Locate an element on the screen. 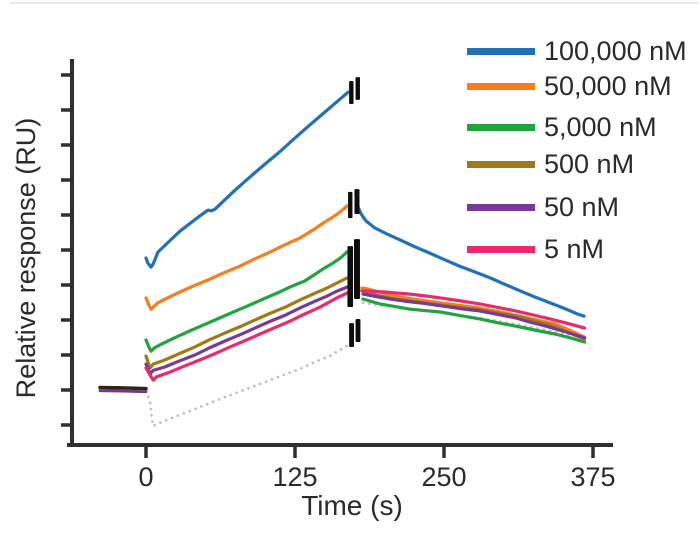 The width and height of the screenshot is (700, 543). legend-item-conc-100000: 100,000 nM is located at coordinates (577, 51).